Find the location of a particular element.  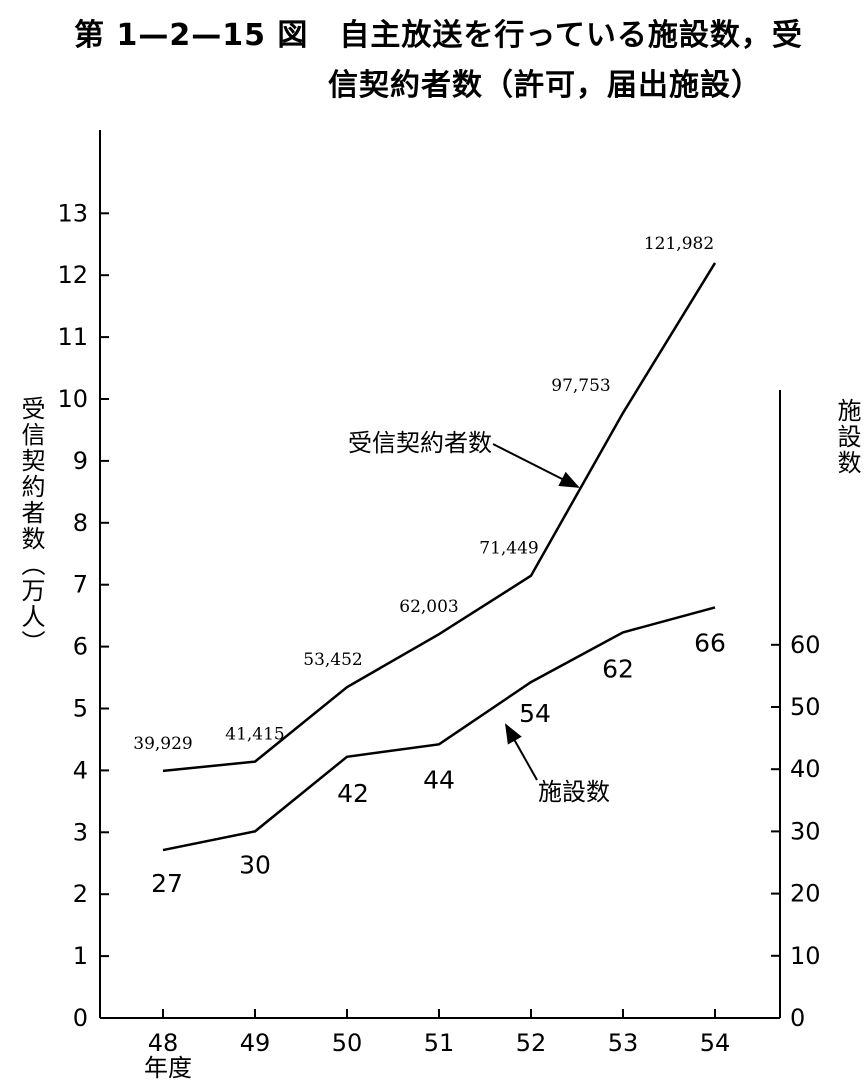

data-label-facilities: 27 is located at coordinates (167, 883).